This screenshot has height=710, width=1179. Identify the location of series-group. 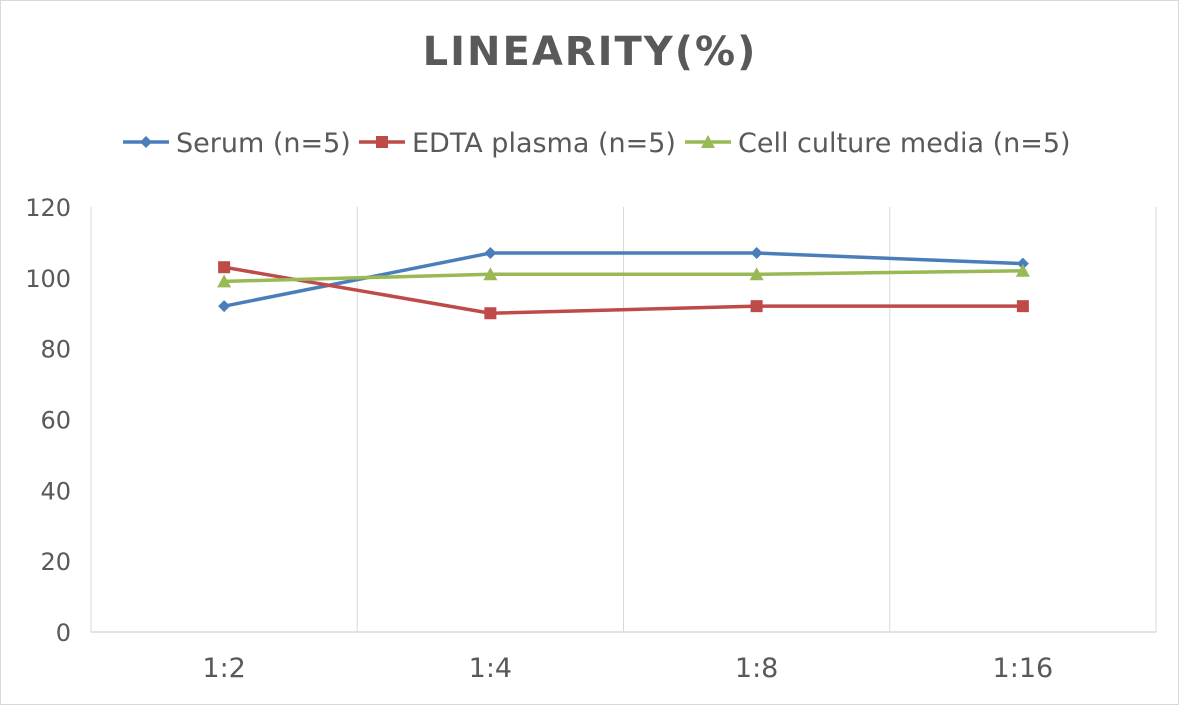
(623, 283).